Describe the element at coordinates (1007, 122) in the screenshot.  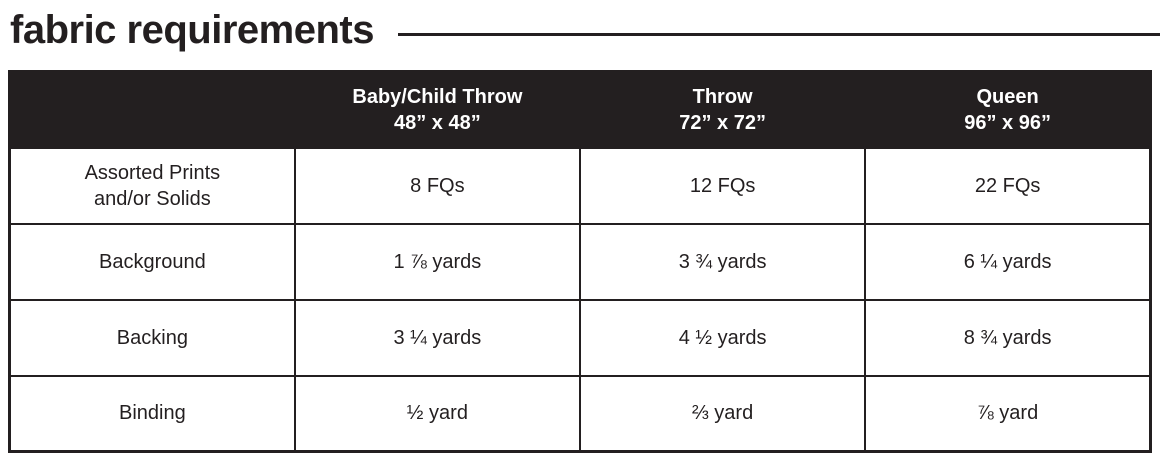
I see `column-size: 96” x 96”` at that location.